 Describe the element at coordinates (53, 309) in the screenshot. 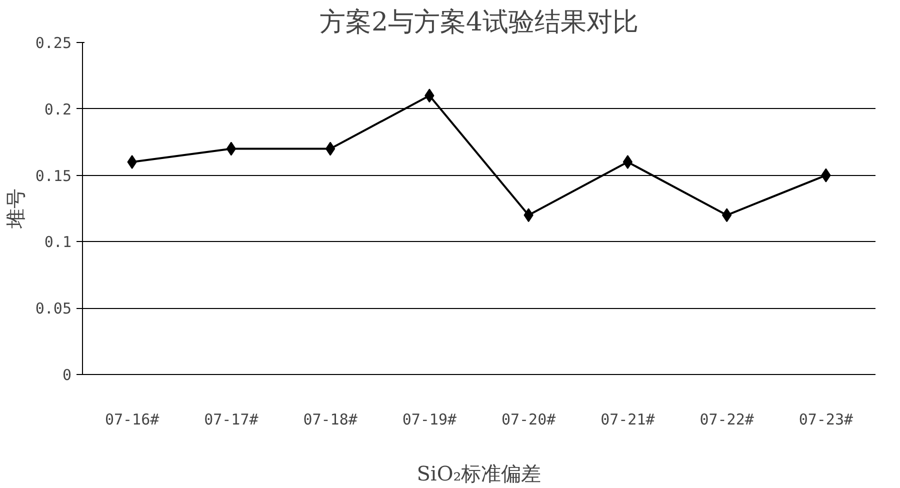

I see `y-tick-label: 0.05` at that location.